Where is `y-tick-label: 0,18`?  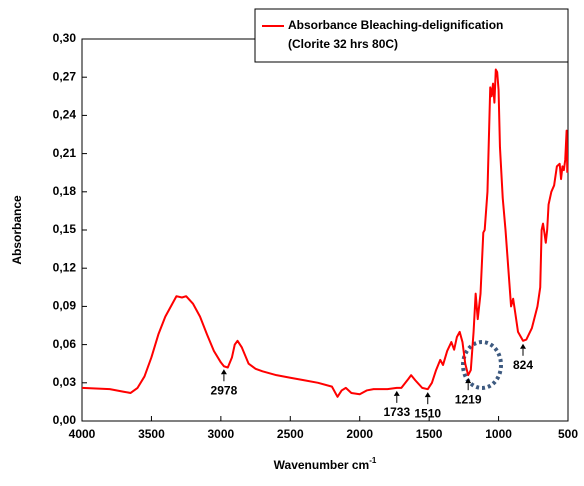
y-tick-label: 0,18 is located at coordinates (65, 191).